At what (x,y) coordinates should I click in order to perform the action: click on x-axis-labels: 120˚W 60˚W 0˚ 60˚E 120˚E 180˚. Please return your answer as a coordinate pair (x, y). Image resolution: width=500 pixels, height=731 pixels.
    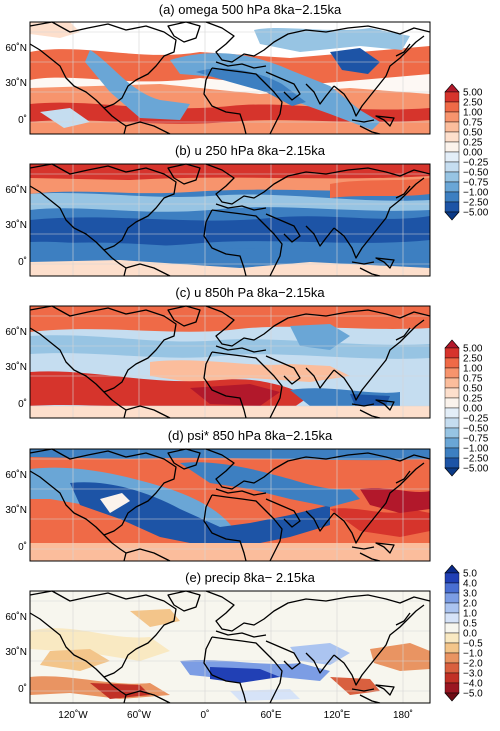
    Looking at the image, I should click on (235, 715).